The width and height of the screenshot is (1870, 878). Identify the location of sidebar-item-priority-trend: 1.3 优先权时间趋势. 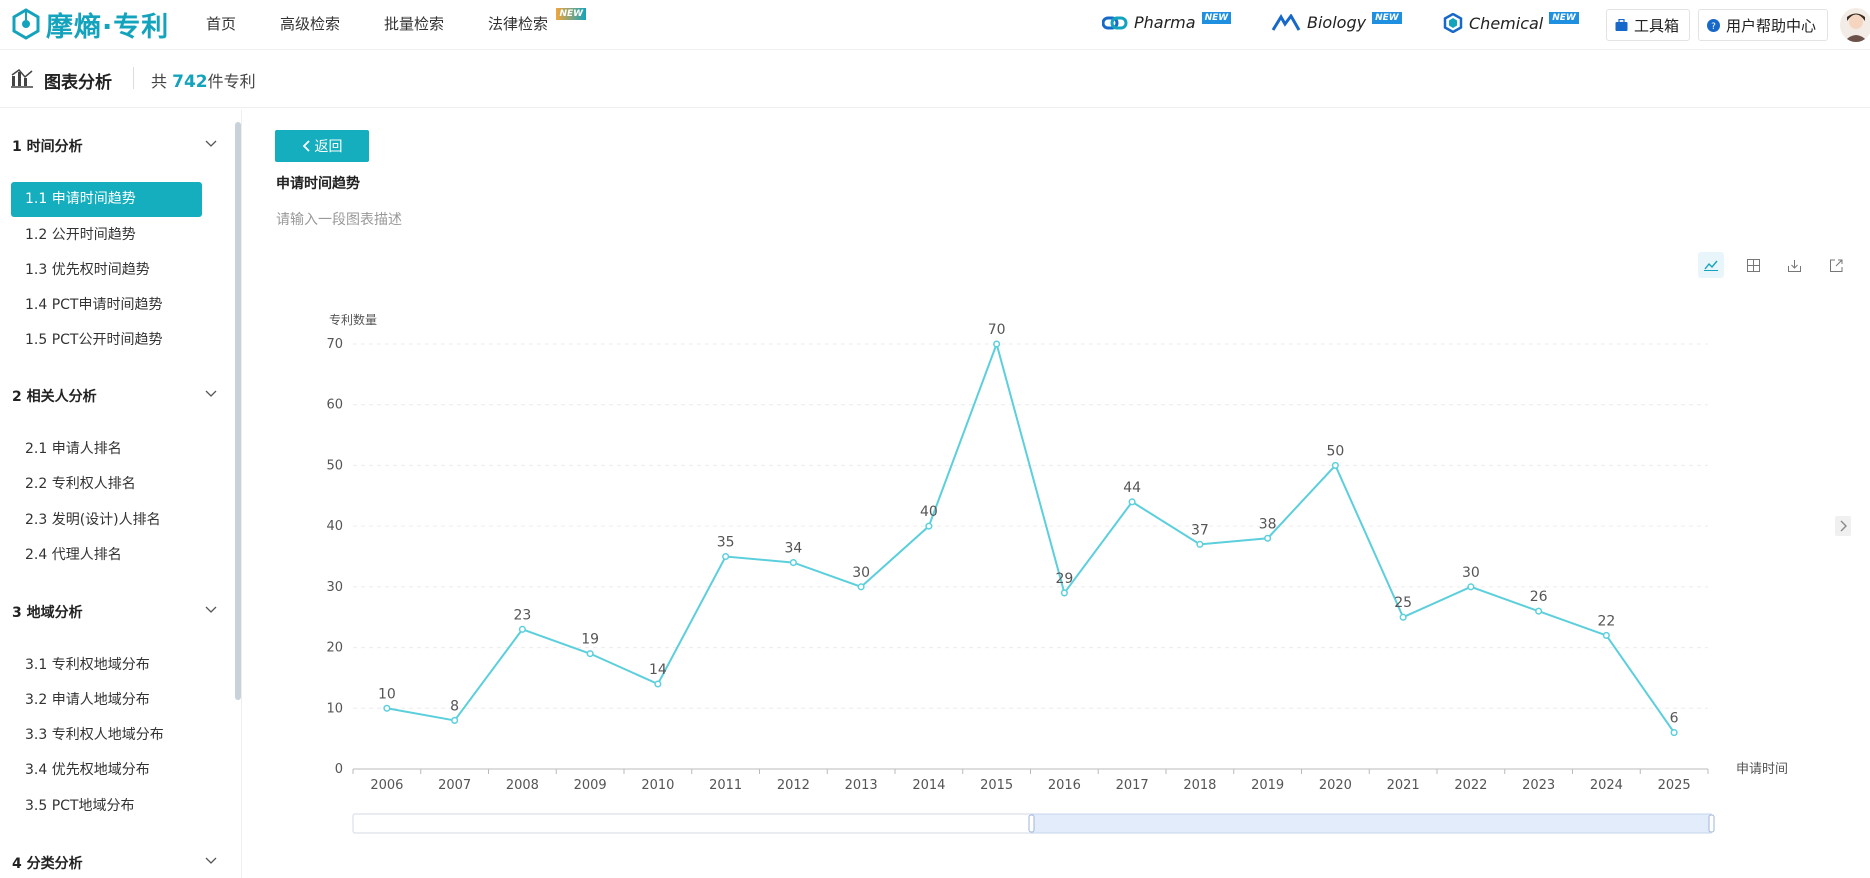
(87, 270).